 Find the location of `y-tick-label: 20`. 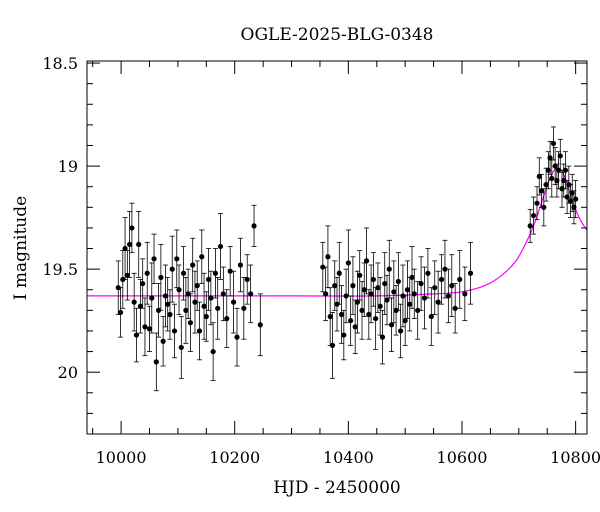

y-tick-label: 20 is located at coordinates (68, 372).